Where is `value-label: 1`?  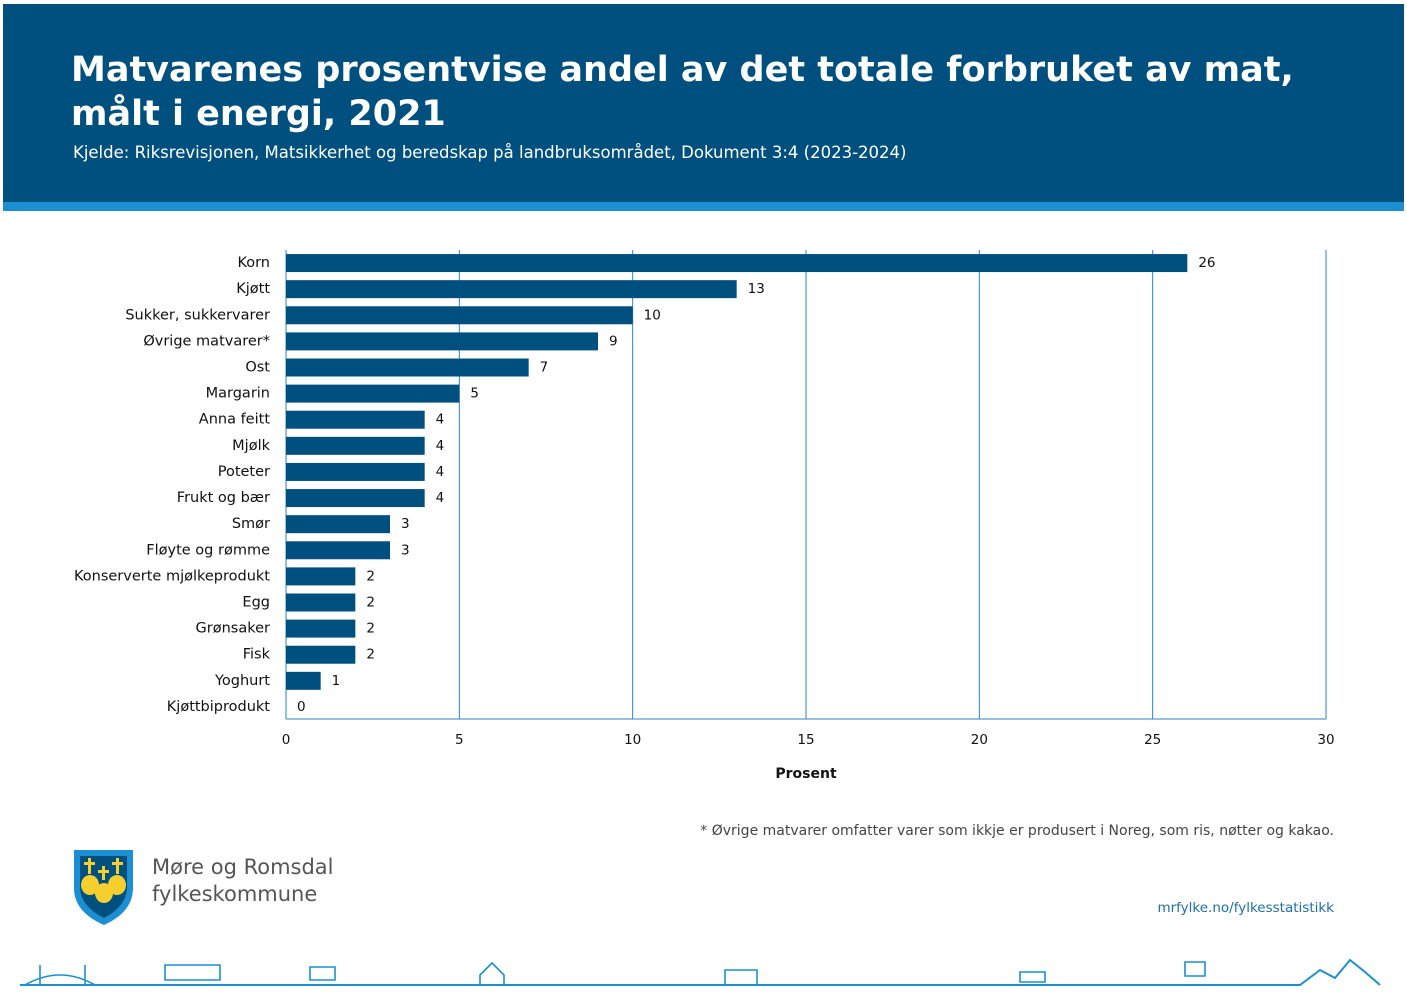 value-label: 1 is located at coordinates (336, 681).